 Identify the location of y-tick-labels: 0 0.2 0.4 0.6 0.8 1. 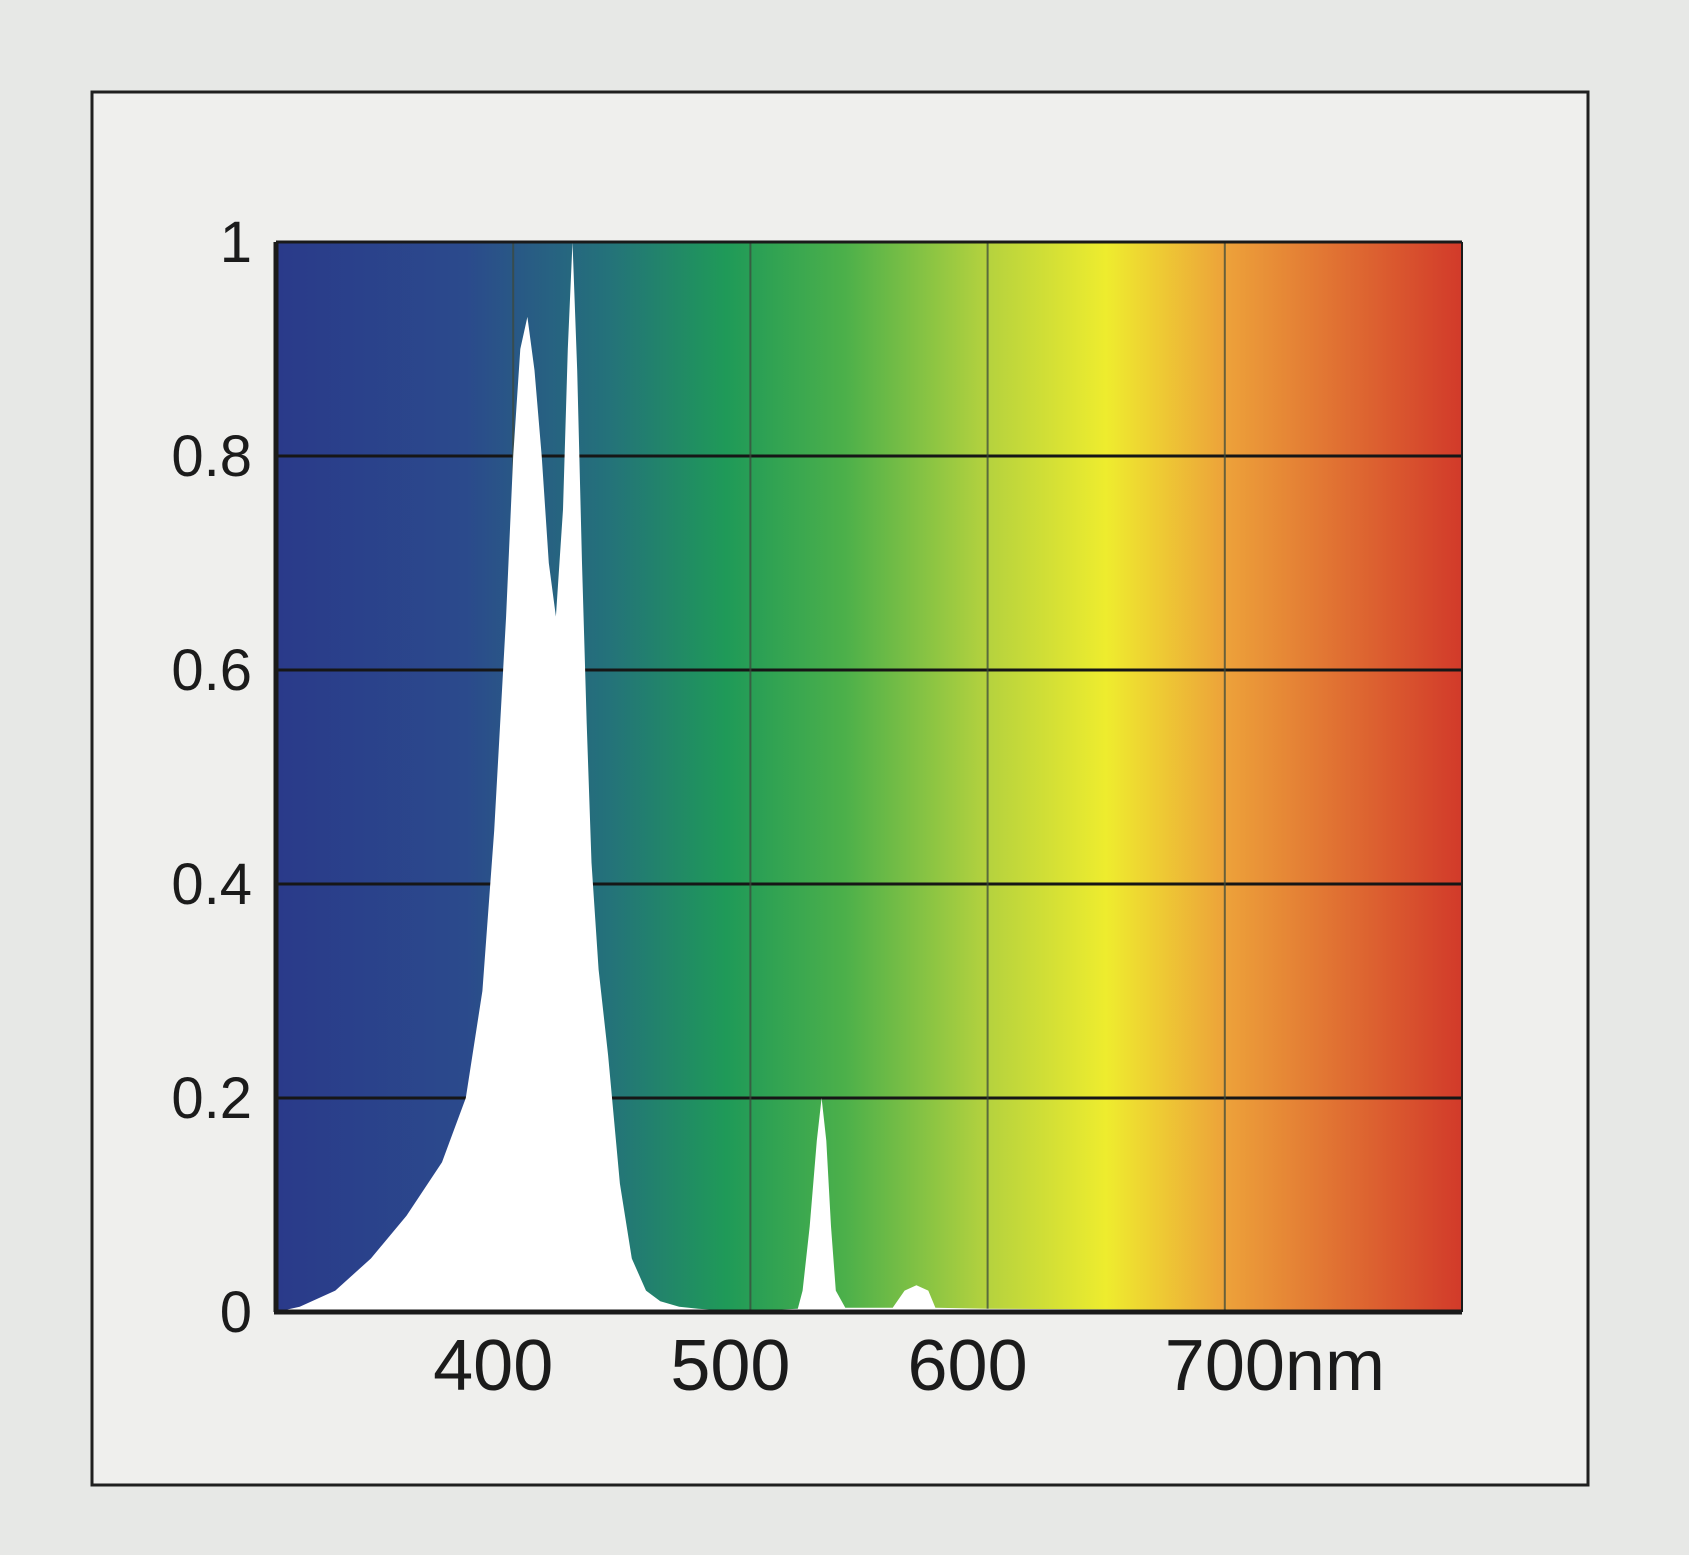
(211, 777).